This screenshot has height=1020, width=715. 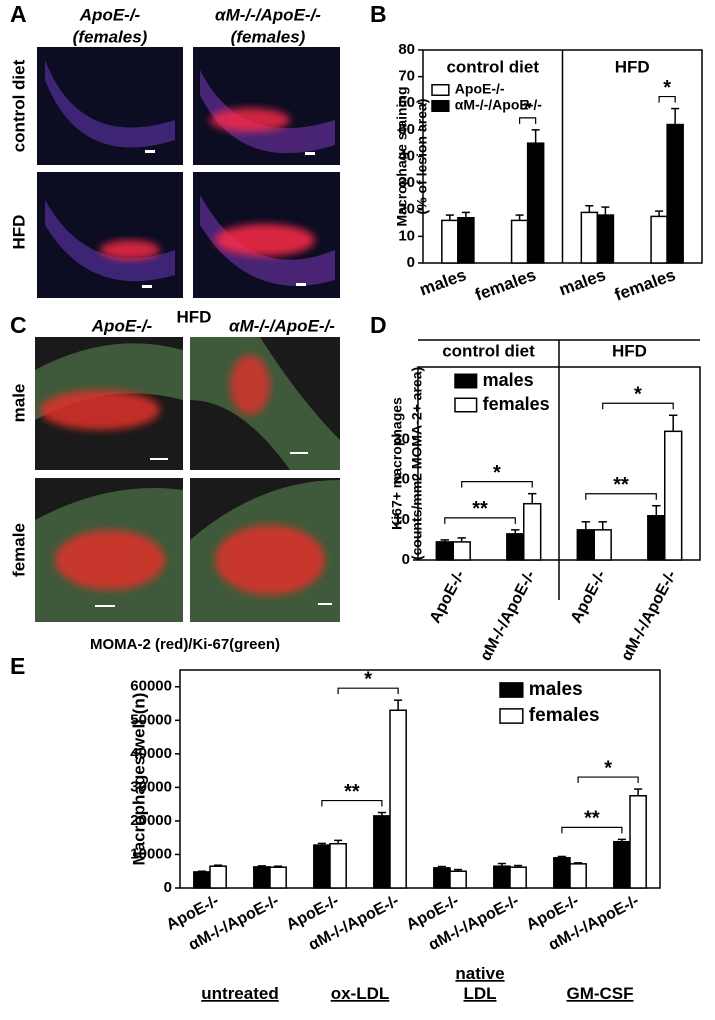 I want to click on panel-letter: E, so click(x=17, y=666).